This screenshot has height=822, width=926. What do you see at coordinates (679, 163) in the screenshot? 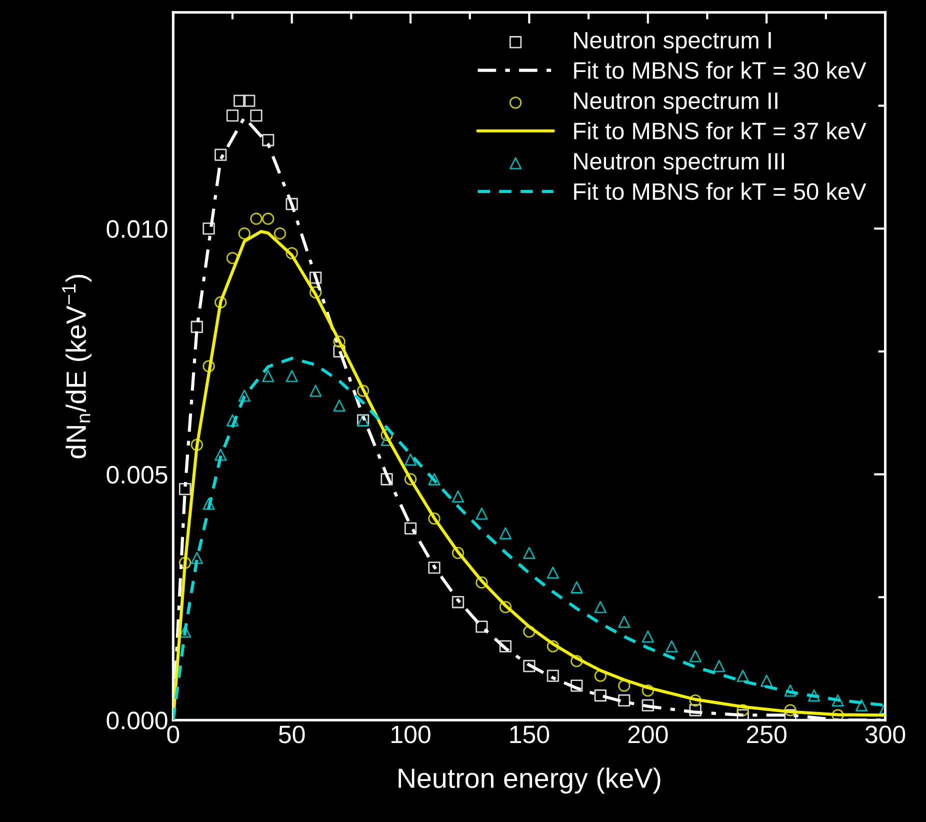
I see `legend-label: Neutron spectrum III` at bounding box center [679, 163].